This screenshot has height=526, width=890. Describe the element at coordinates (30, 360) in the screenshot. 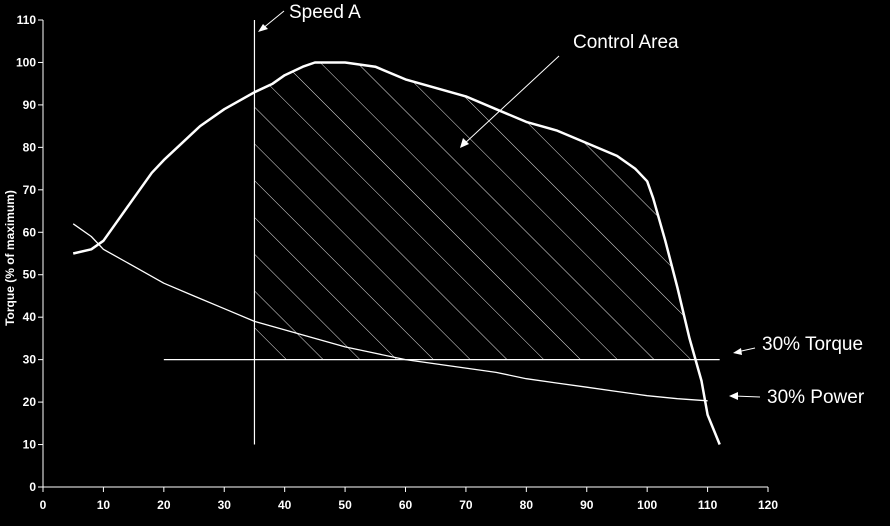

I see `y-tick-label: 30` at that location.